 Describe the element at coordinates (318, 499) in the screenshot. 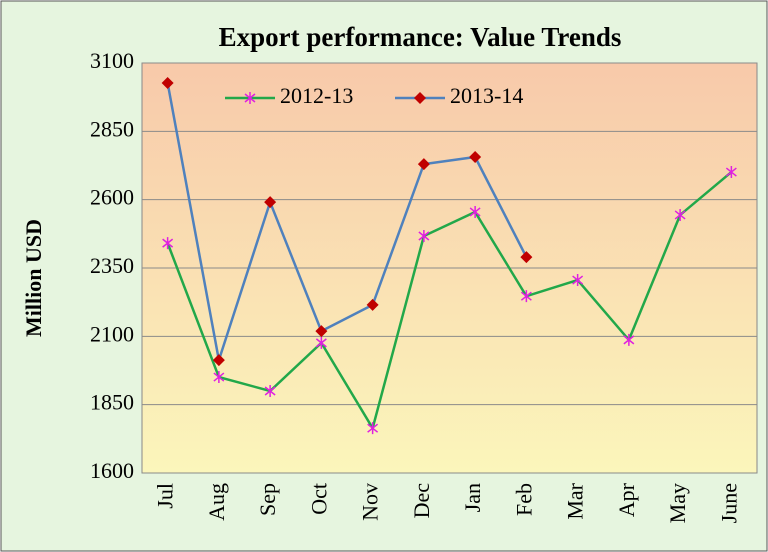

I see `x-tick-label: Oct` at that location.